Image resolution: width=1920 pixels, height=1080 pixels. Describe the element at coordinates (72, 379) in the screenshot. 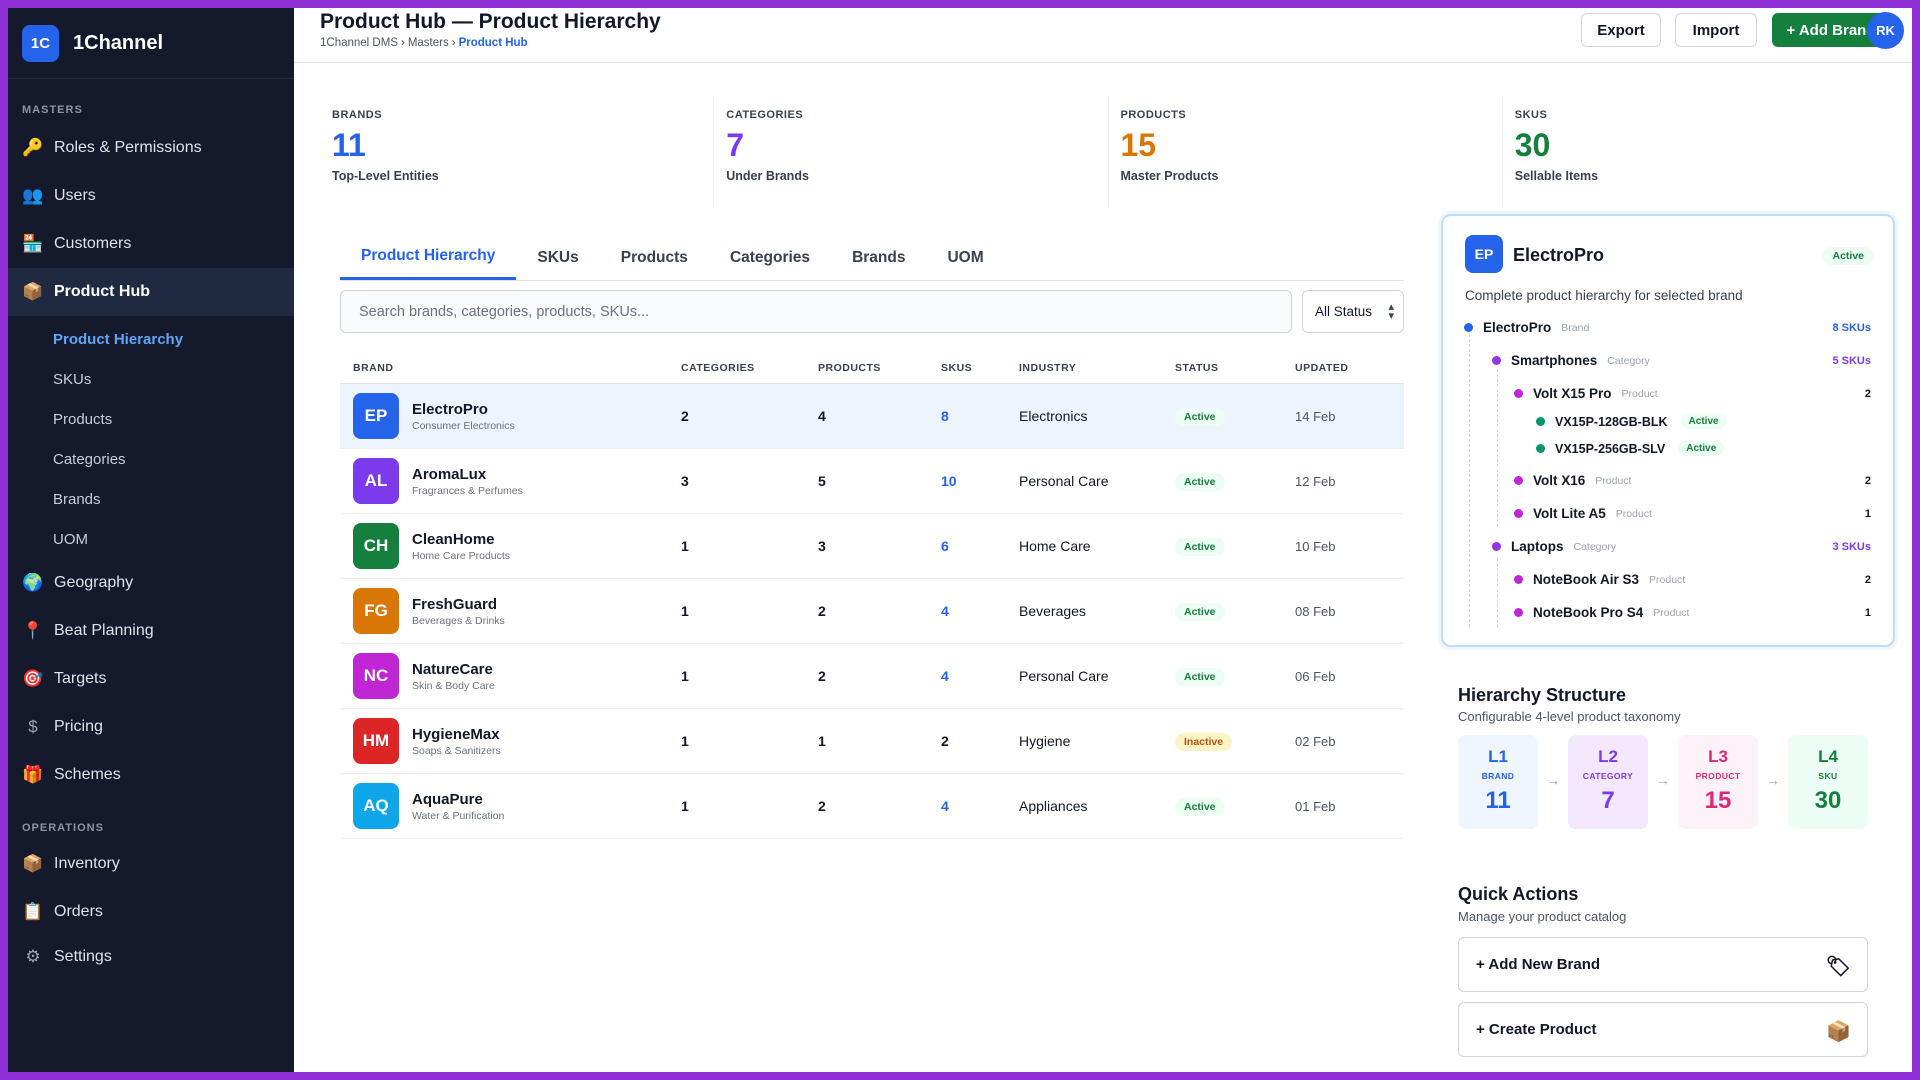

I see `sidebar-subitem-skus: SKUs` at that location.